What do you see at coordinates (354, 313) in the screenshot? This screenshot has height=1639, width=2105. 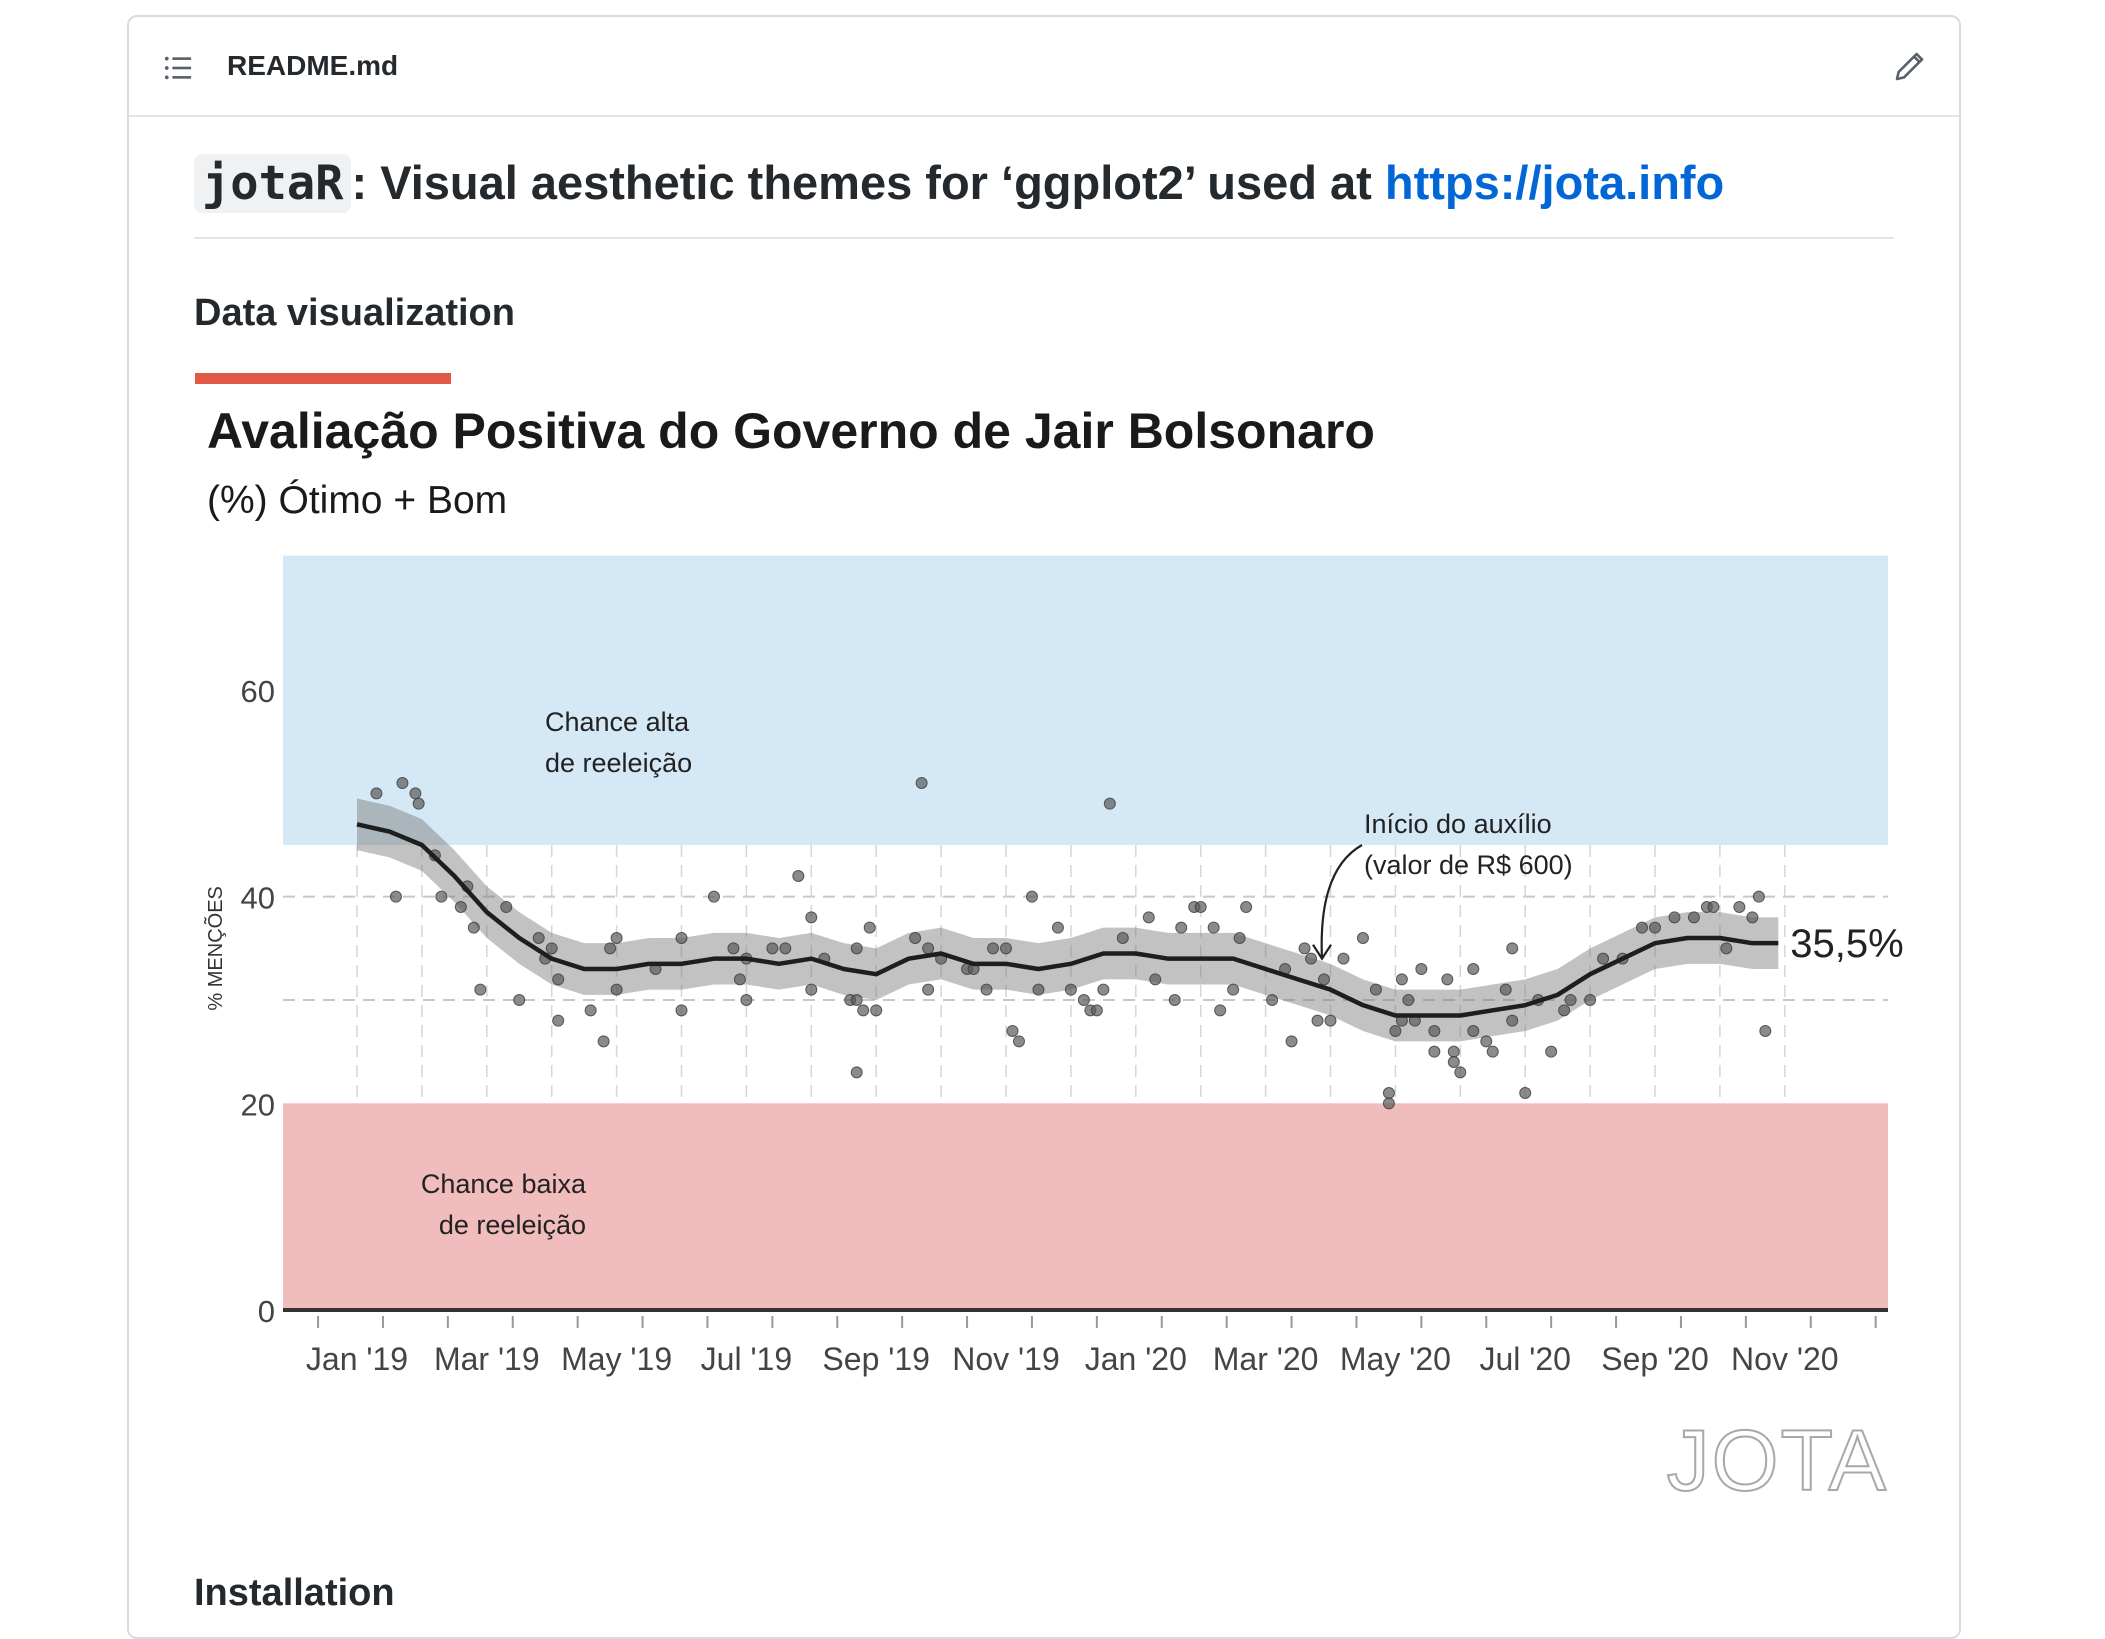 I see `section-heading-data-visualization: Data visualization` at bounding box center [354, 313].